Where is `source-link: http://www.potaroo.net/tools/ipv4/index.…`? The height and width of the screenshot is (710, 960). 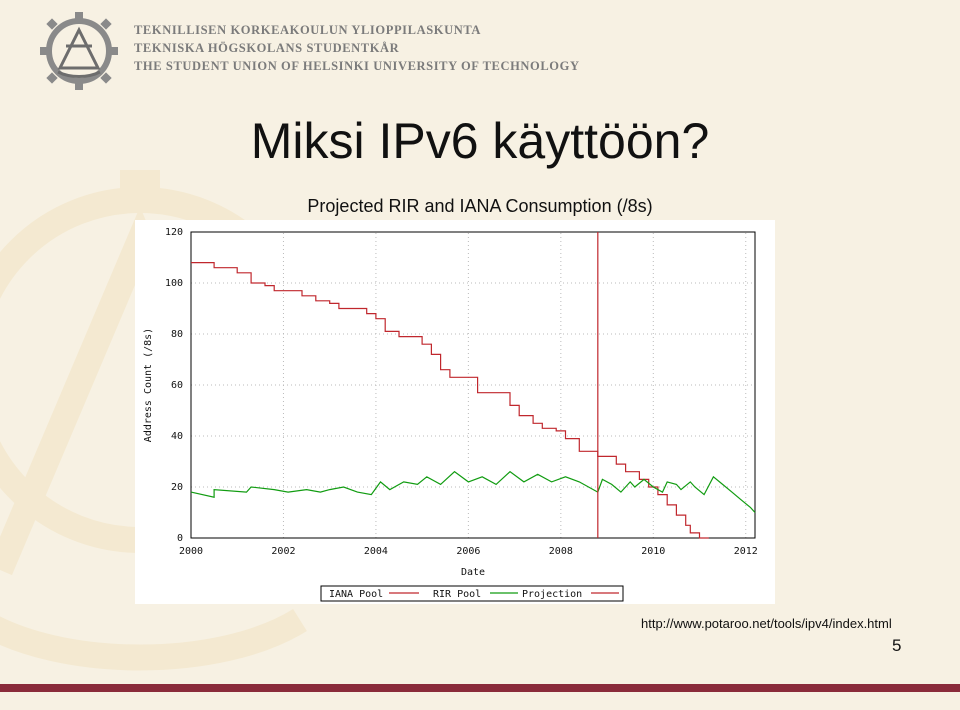
source-link: http://www.potaroo.net/tools/ipv4/index.… is located at coordinates (766, 623).